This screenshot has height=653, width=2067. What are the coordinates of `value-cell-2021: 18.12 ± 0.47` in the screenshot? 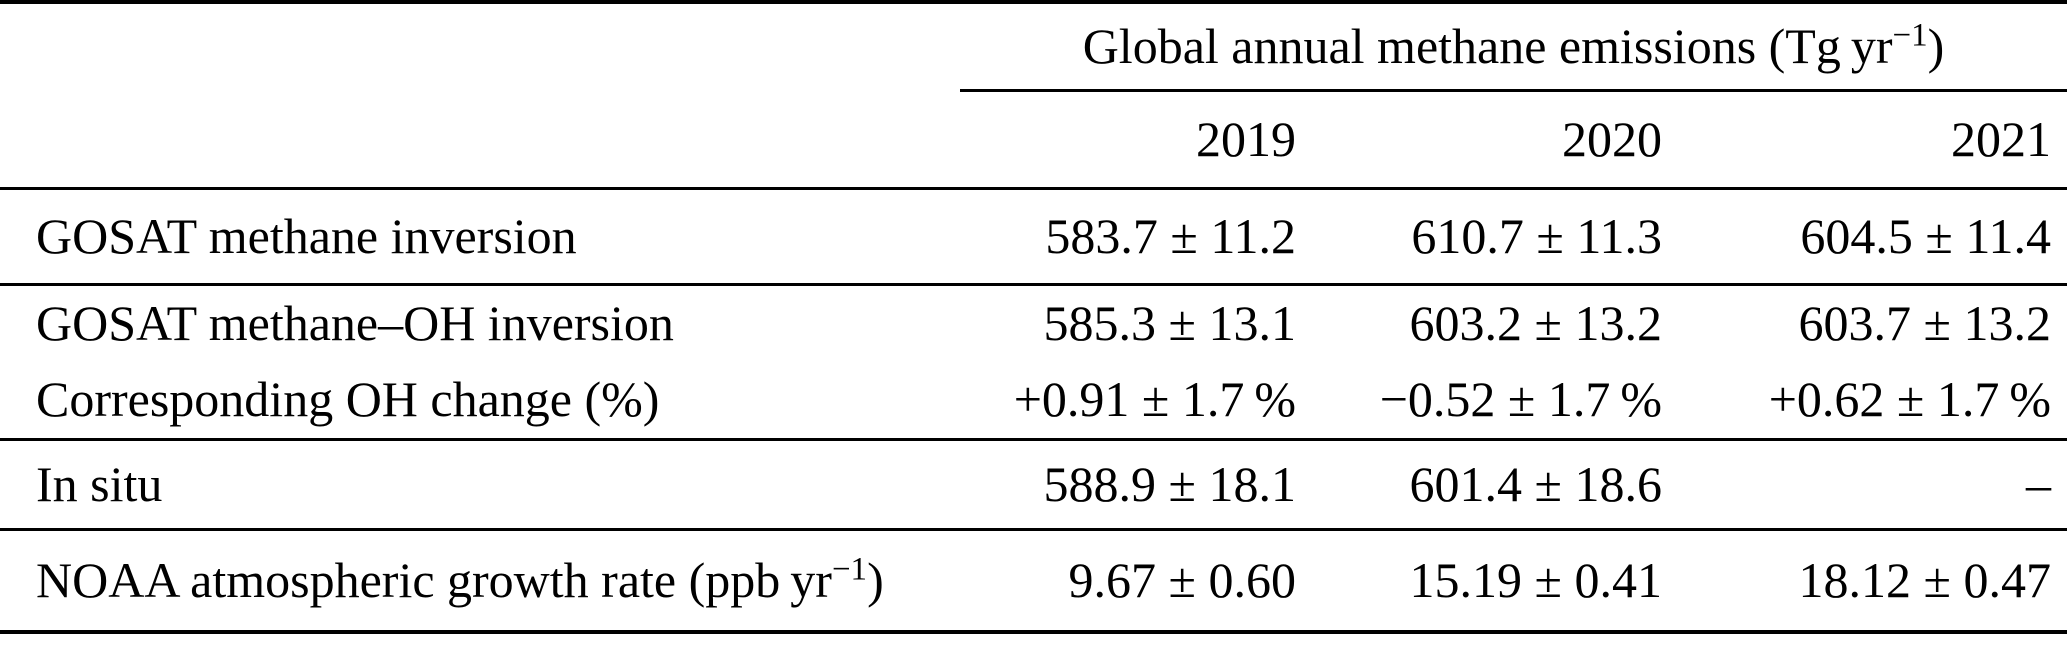 It's located at (1924, 580).